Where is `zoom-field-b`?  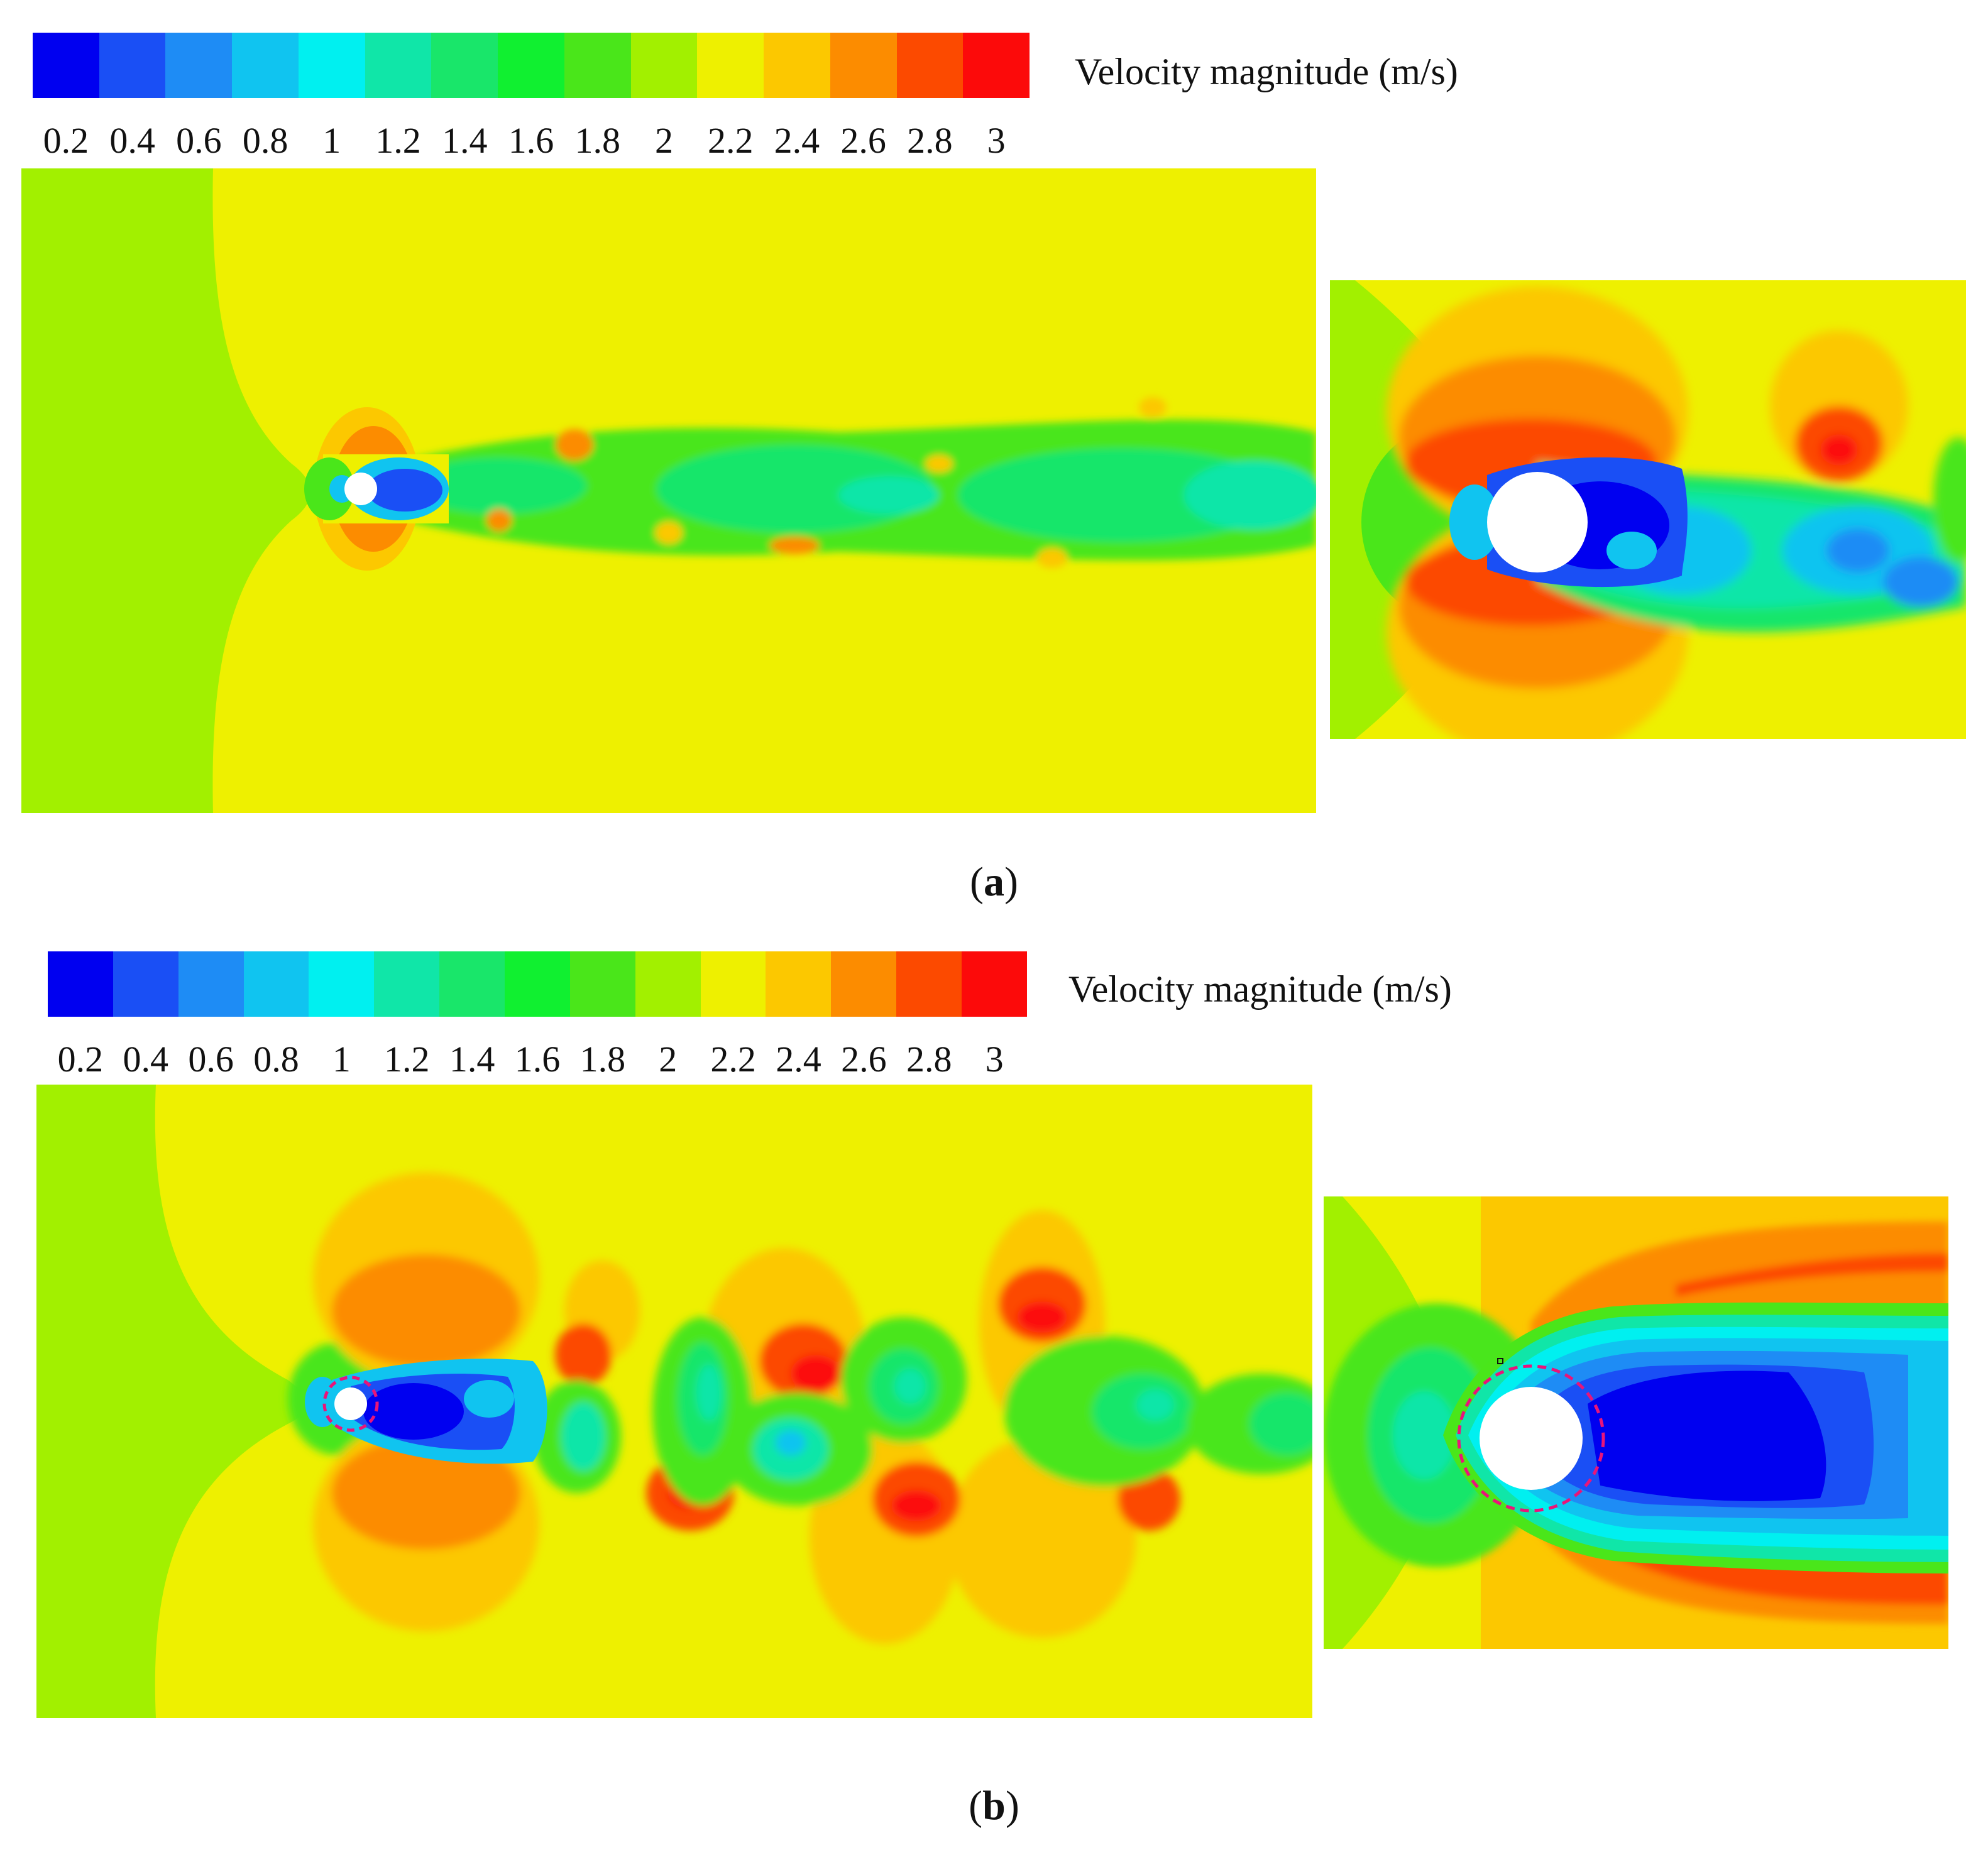
zoom-field-b is located at coordinates (1636, 1423).